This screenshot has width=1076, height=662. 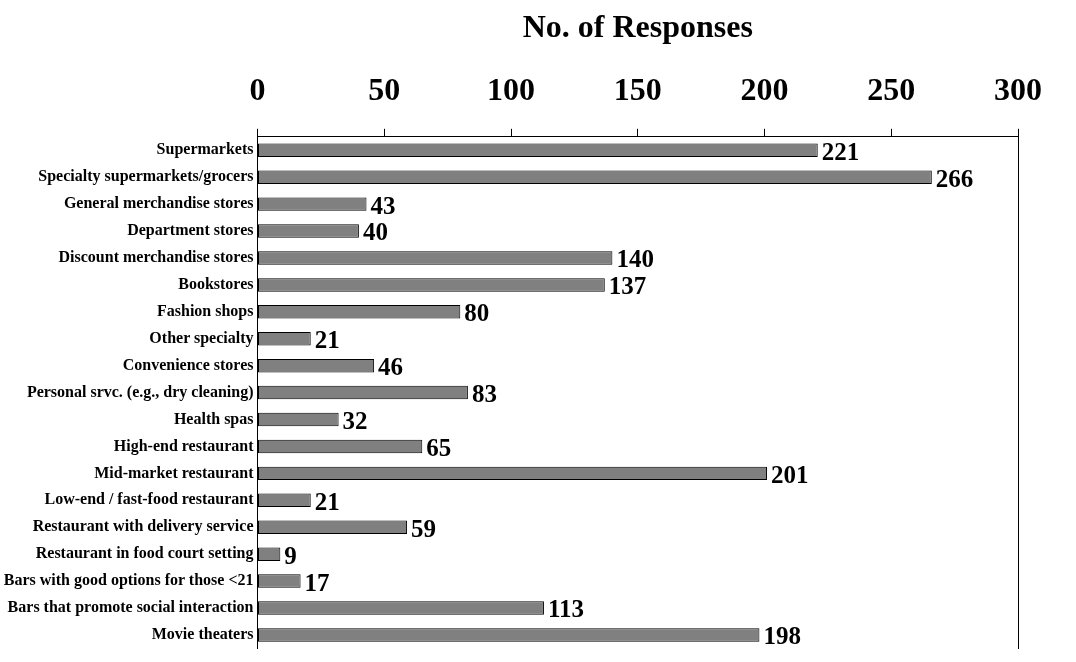 I want to click on x-tick-label: 200, so click(x=764, y=88).